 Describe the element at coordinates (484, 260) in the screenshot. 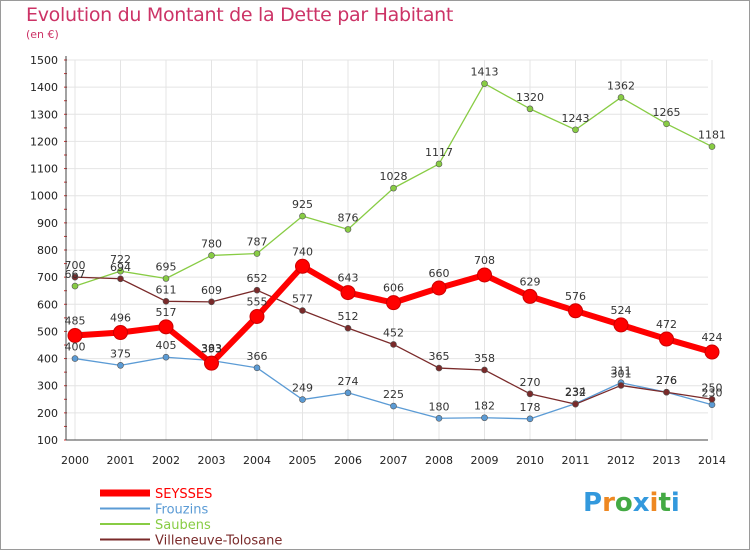

I see `data-label: 708` at that location.